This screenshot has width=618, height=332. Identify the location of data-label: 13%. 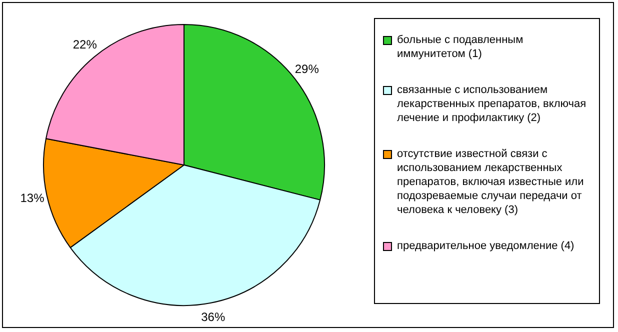
(32, 198).